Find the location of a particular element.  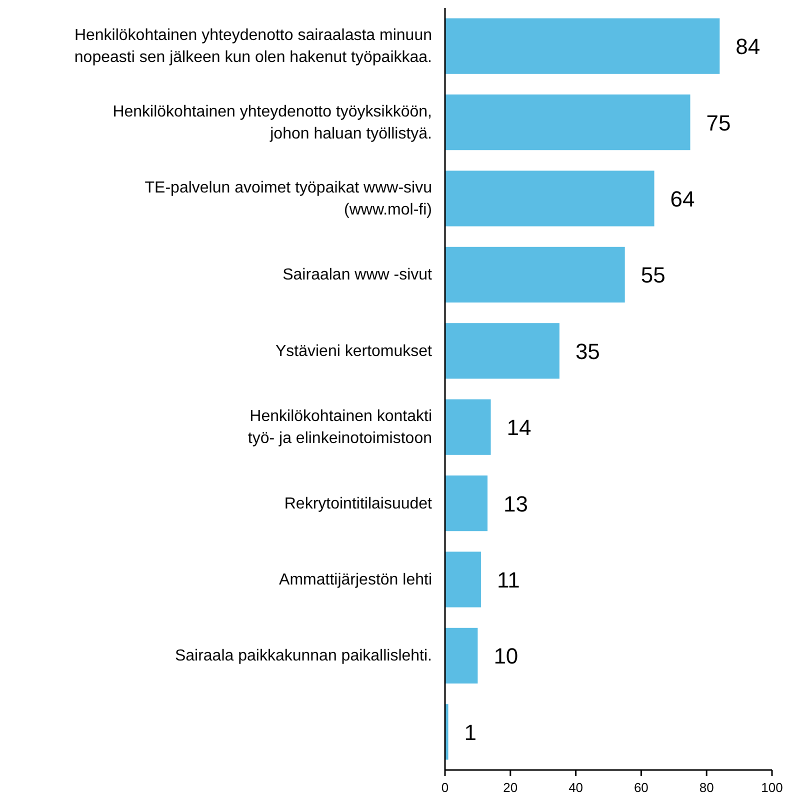

y-tick-label: Henkilökohtainen kontakti työ- ja elinkeinotoimistoon is located at coordinates (340, 428).